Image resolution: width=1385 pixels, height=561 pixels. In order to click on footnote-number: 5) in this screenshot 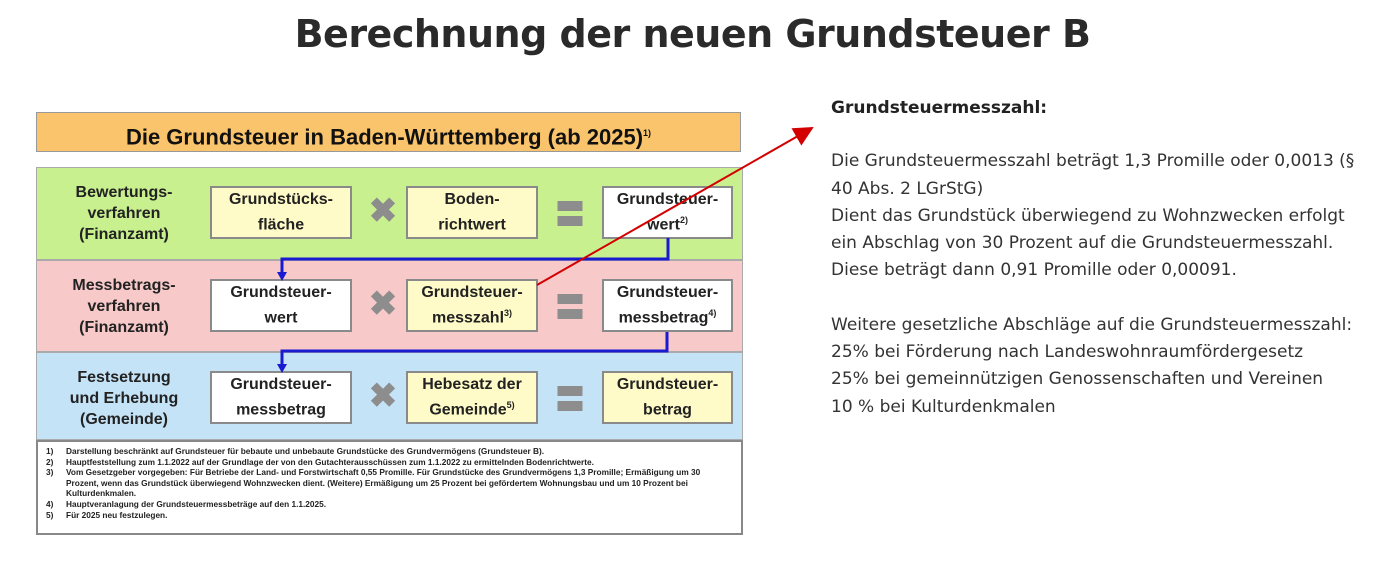, I will do `click(50, 514)`.